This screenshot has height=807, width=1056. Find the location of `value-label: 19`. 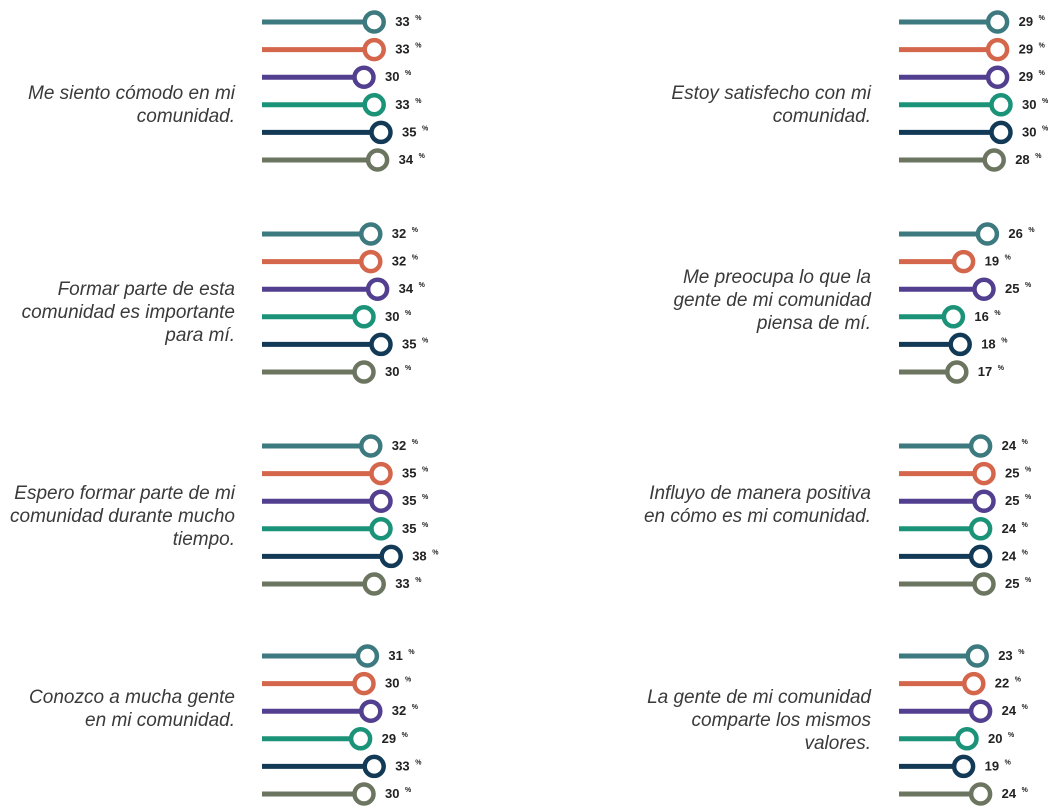

value-label: 19 is located at coordinates (992, 765).